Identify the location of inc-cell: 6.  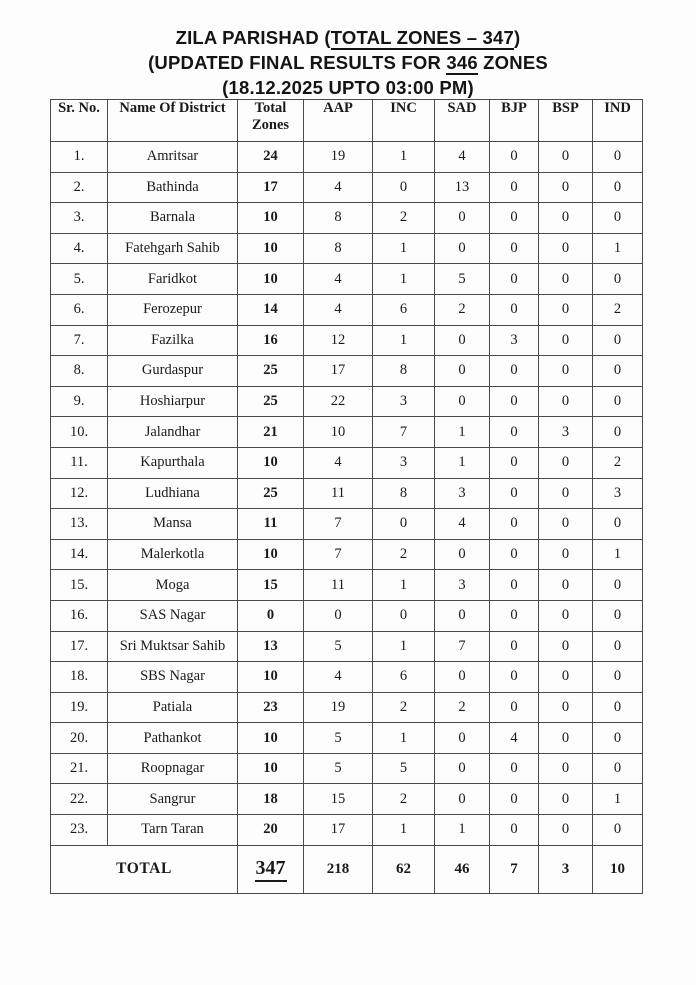
(403, 677).